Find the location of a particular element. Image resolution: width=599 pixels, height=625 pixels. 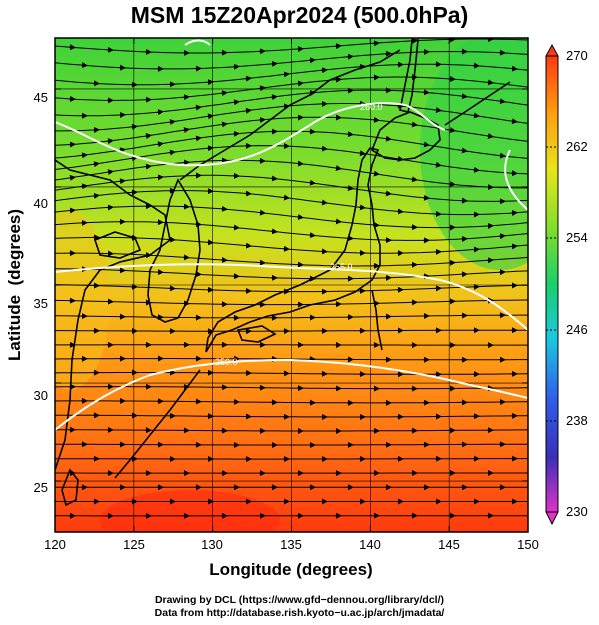

y-tick-25: 25 is located at coordinates (41, 487).